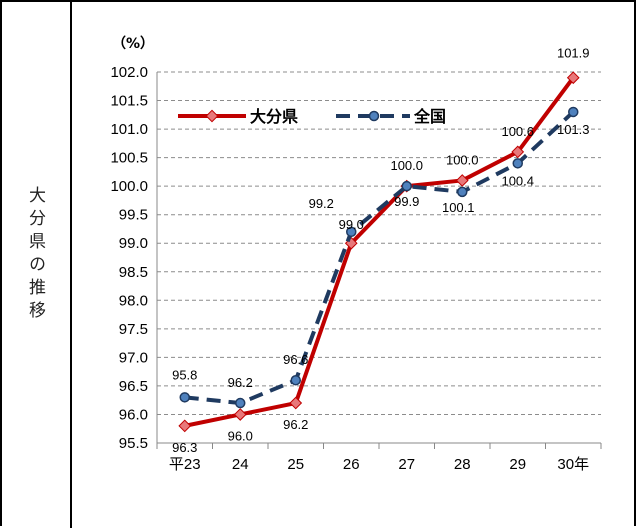  What do you see at coordinates (406, 201) in the screenshot?
I see `data-label: 99.9` at bounding box center [406, 201].